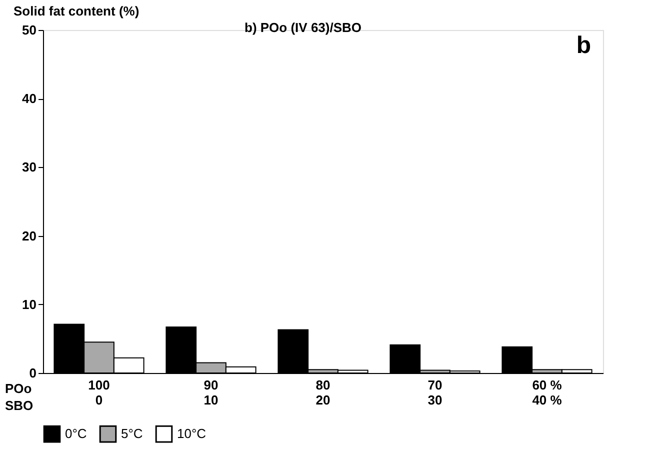 The image size is (659, 459). I want to click on legend-label: 0°C, so click(76, 434).